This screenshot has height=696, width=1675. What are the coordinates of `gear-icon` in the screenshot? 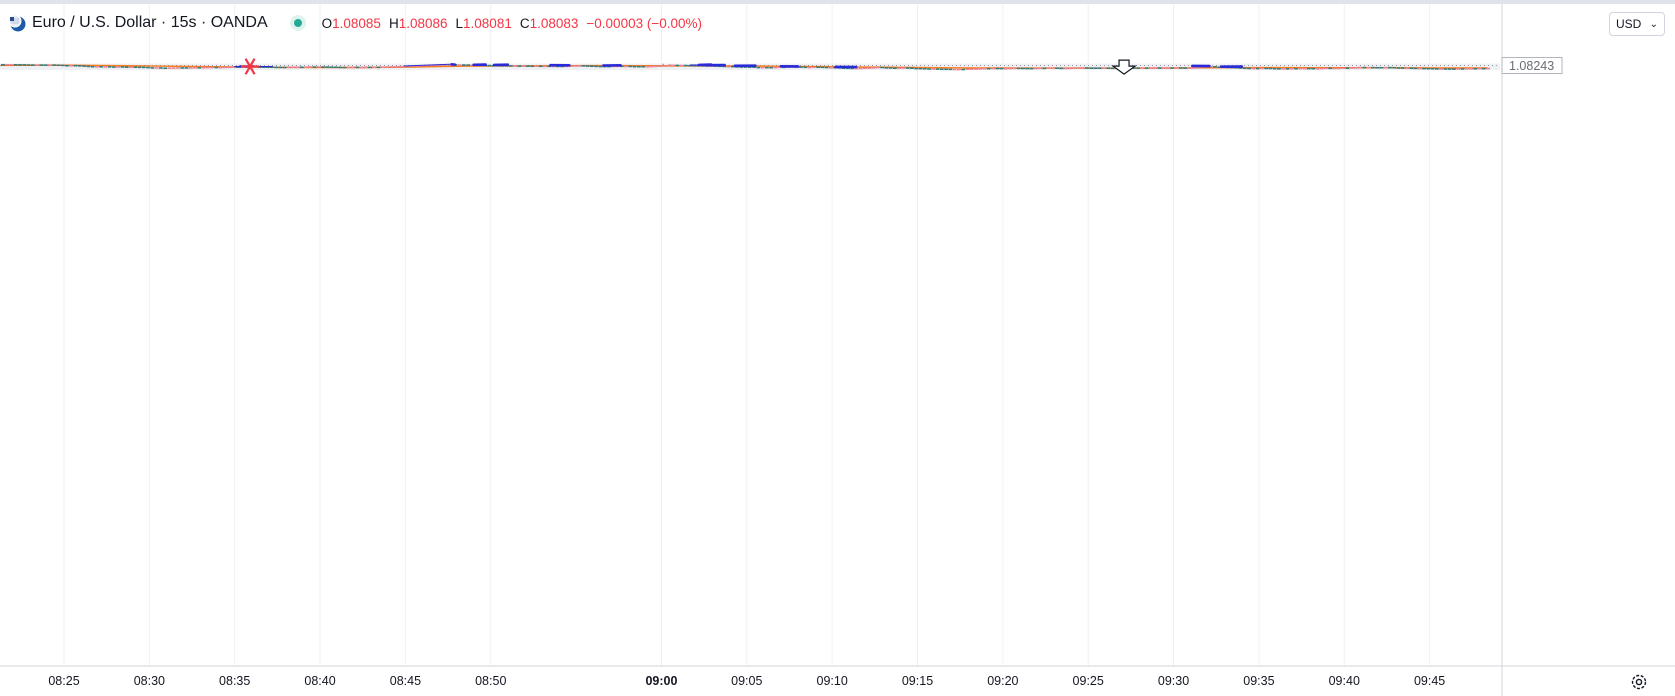 It's located at (1639, 682).